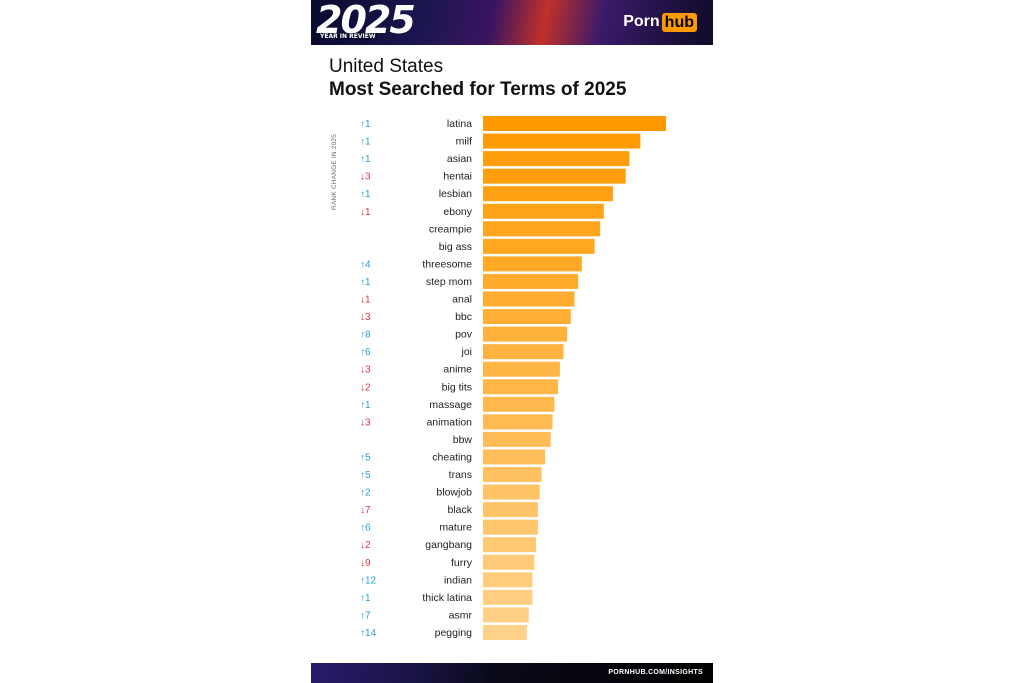 This screenshot has width=1024, height=683. What do you see at coordinates (365, 615) in the screenshot?
I see `rank-up-label: ↑7` at bounding box center [365, 615].